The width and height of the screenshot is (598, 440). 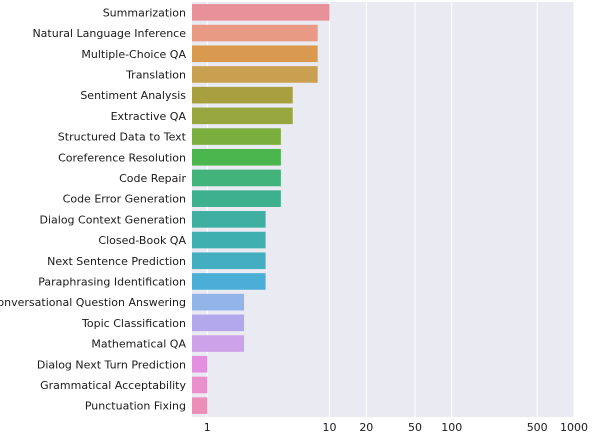 What do you see at coordinates (242, 95) in the screenshot?
I see `bar-sentiment-analysis` at bounding box center [242, 95].